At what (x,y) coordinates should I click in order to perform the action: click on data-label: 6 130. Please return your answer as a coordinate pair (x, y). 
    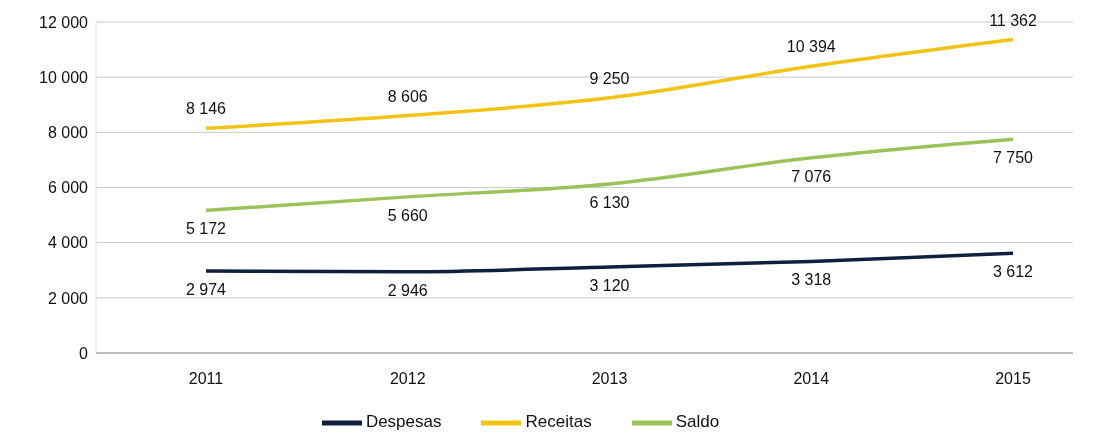
    Looking at the image, I should click on (609, 202).